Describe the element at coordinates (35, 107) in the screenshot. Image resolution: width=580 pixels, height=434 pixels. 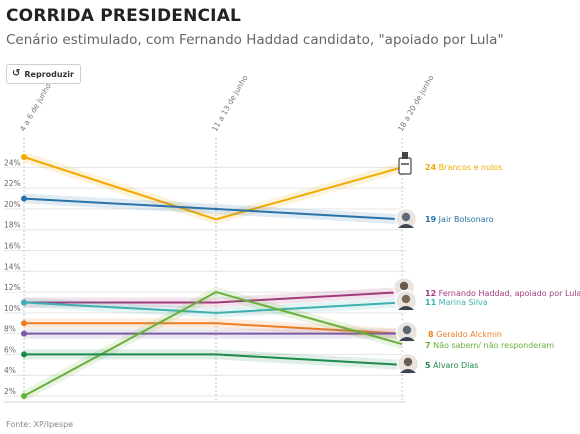
I see `x-tick-label: 4 a 6 de junho` at that location.